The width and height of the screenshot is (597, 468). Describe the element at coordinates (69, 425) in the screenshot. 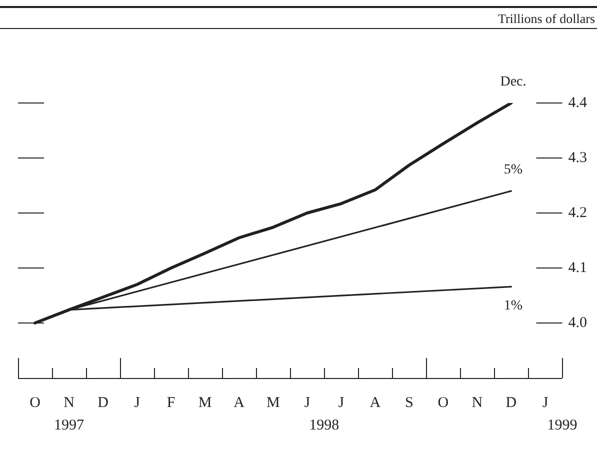

I see `text: 1997` at that location.